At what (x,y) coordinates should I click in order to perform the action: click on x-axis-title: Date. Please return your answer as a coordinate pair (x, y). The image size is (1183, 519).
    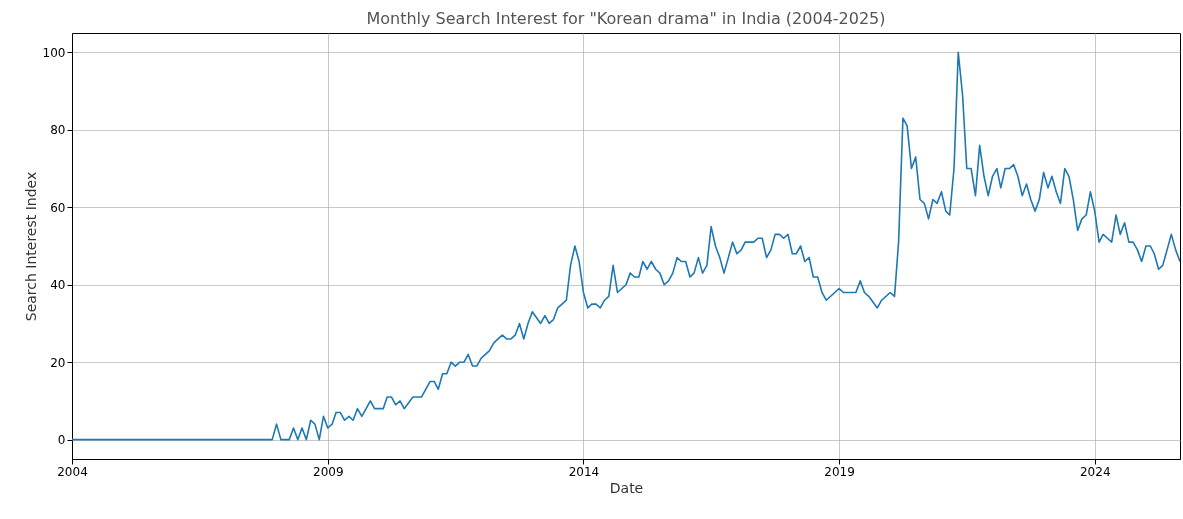
    Looking at the image, I should click on (626, 487).